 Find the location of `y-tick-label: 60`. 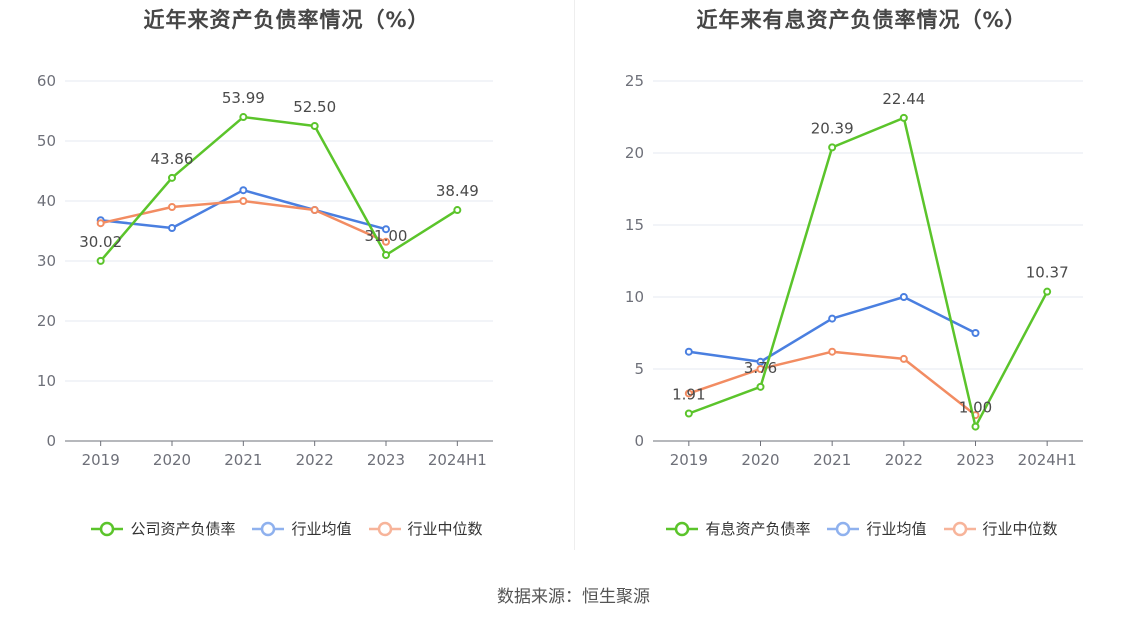

y-tick-label: 60 is located at coordinates (46, 81).